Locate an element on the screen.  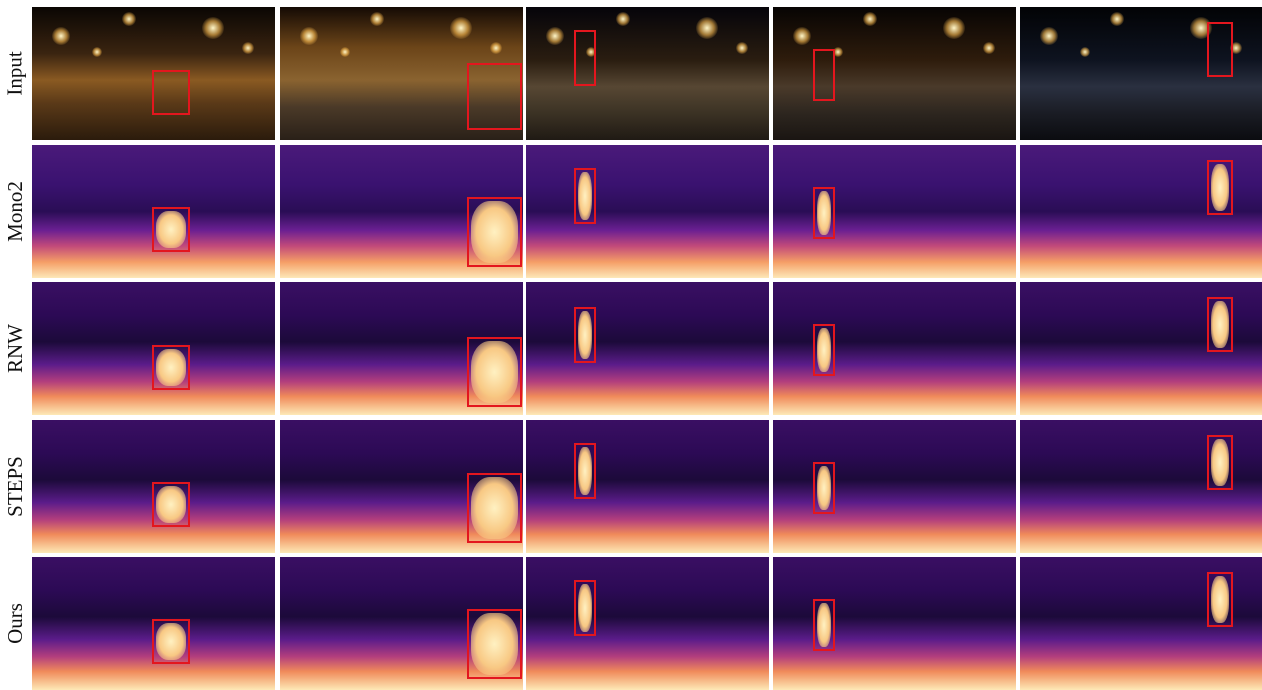
row-label-text: Mono2 is located at coordinates (14, 211).